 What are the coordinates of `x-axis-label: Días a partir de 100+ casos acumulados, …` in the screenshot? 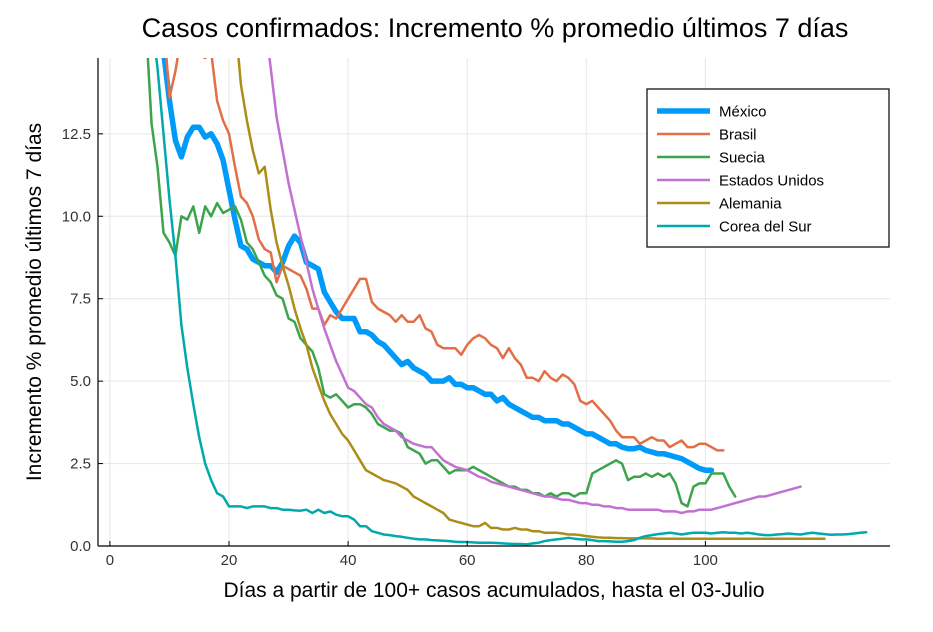 It's located at (493, 590).